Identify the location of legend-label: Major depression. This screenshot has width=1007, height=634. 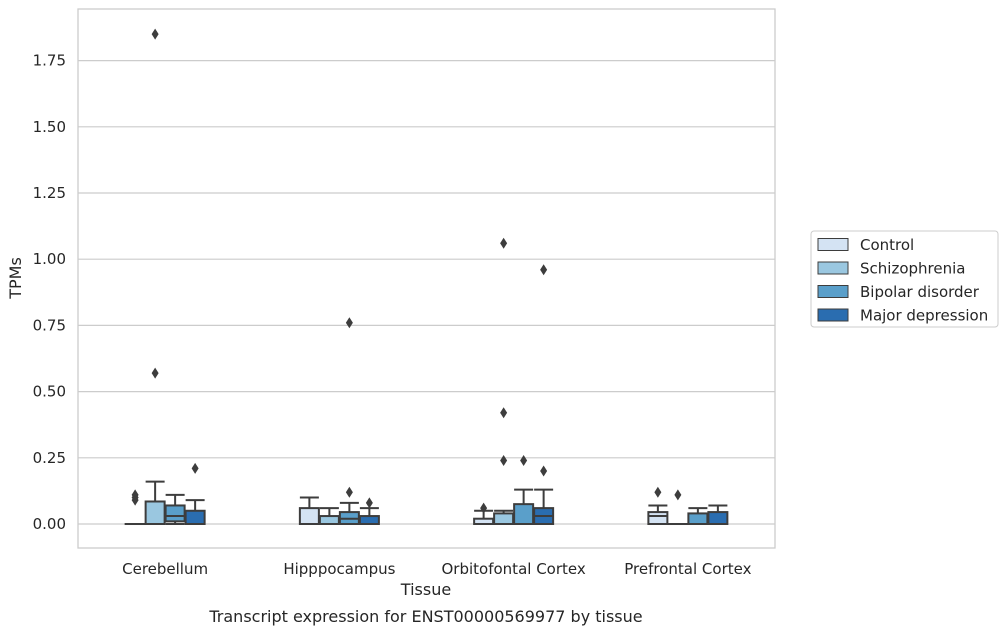
(924, 316).